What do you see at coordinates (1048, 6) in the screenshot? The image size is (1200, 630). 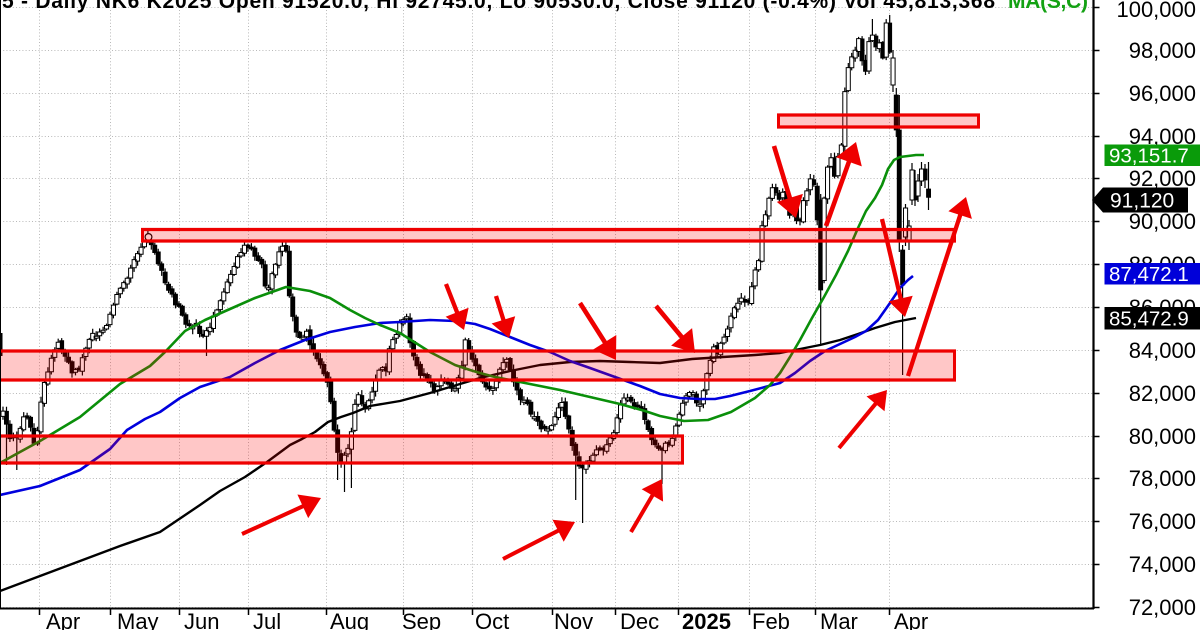 I see `svg-text: MA(S,C)` at bounding box center [1048, 6].